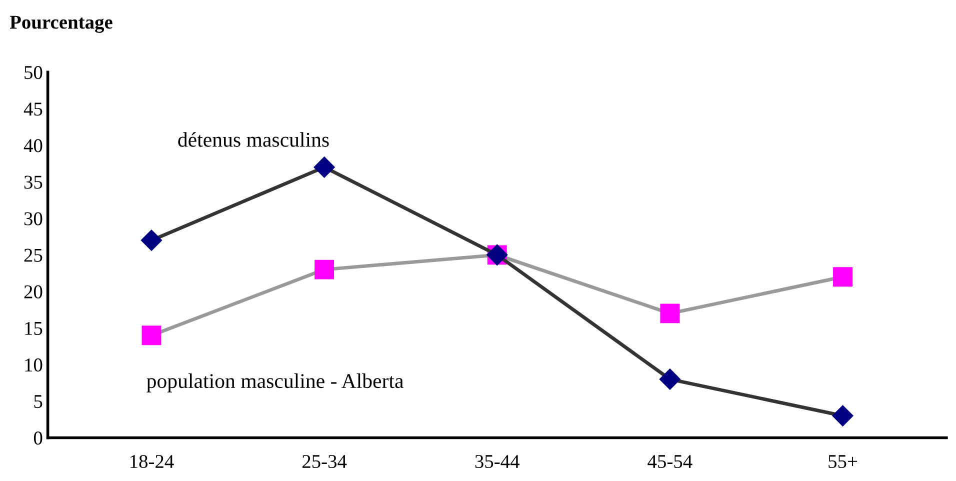 The image size is (956, 481). Describe the element at coordinates (33, 145) in the screenshot. I see `y-tick-label: 40` at that location.